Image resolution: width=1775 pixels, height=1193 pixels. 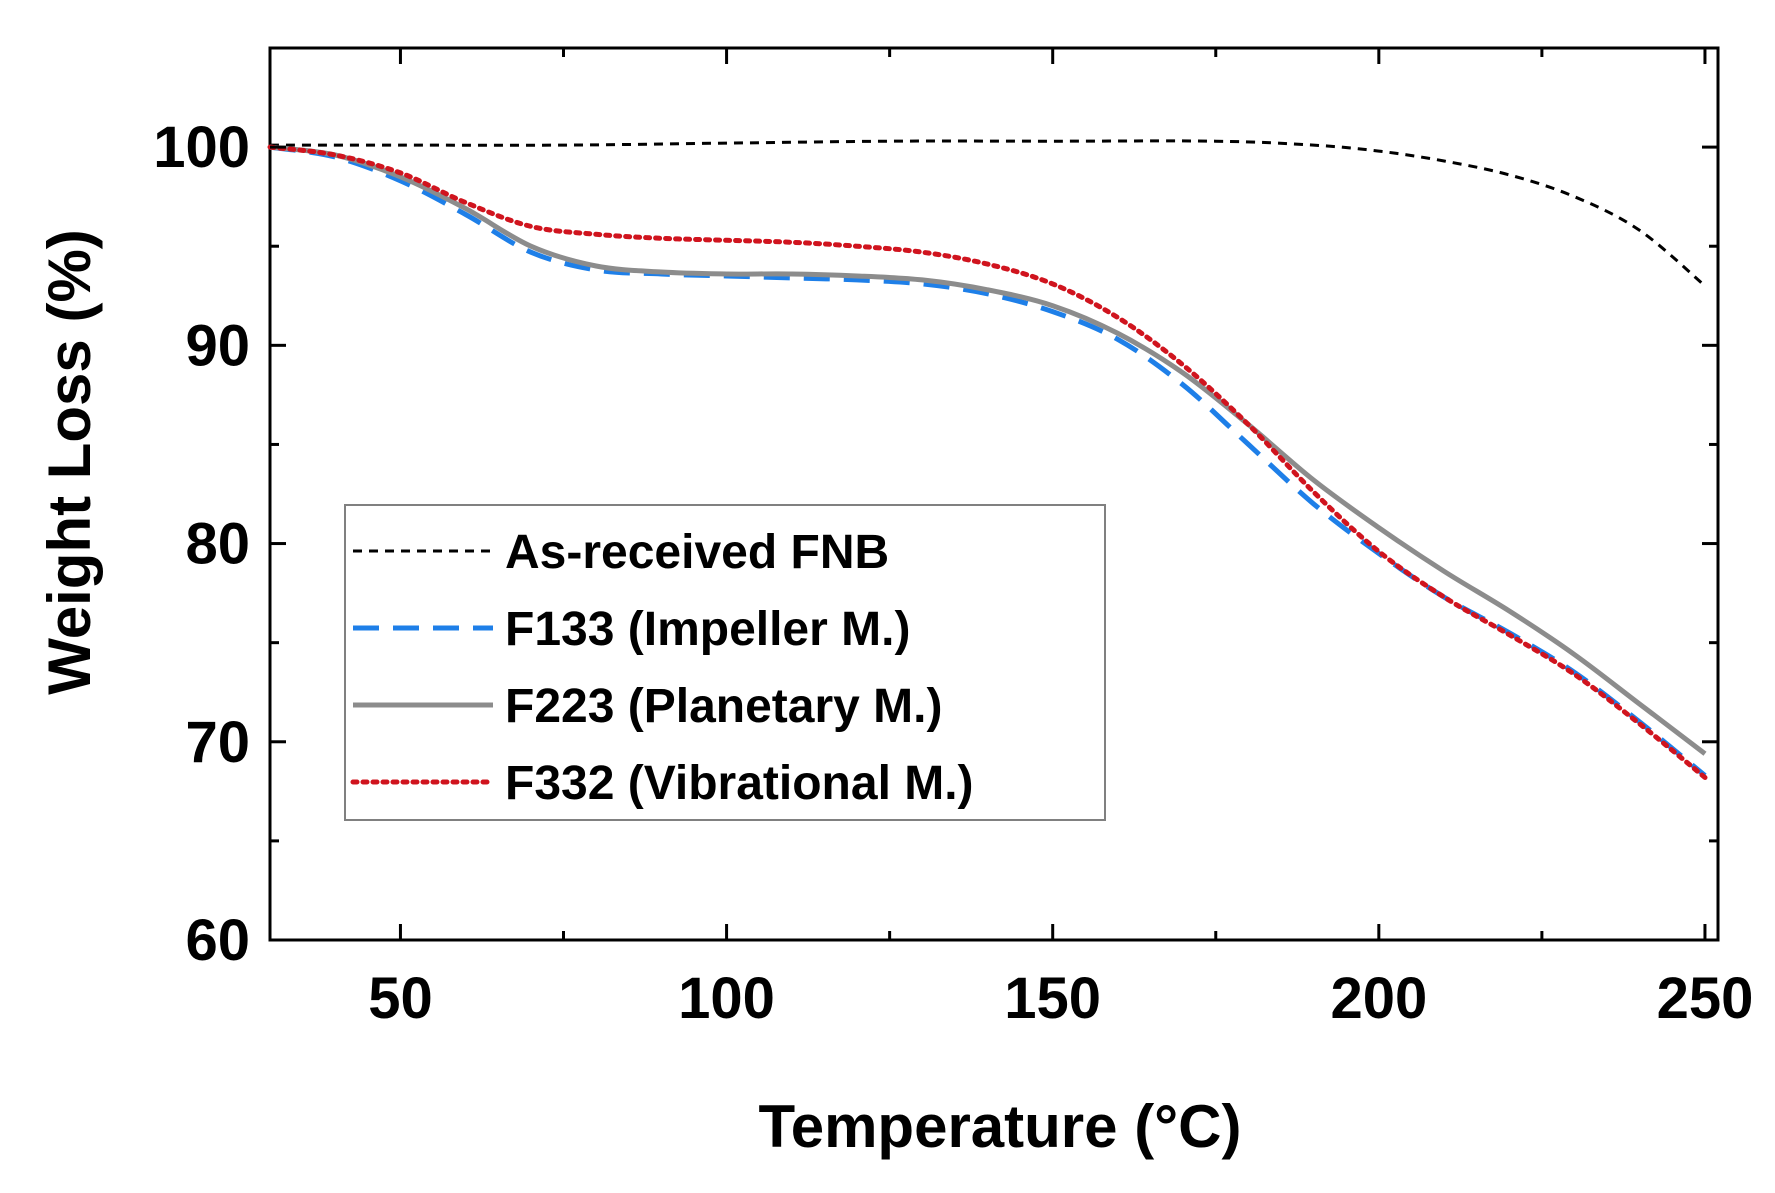 What do you see at coordinates (726, 998) in the screenshot?
I see `x-tick-label: 100` at bounding box center [726, 998].